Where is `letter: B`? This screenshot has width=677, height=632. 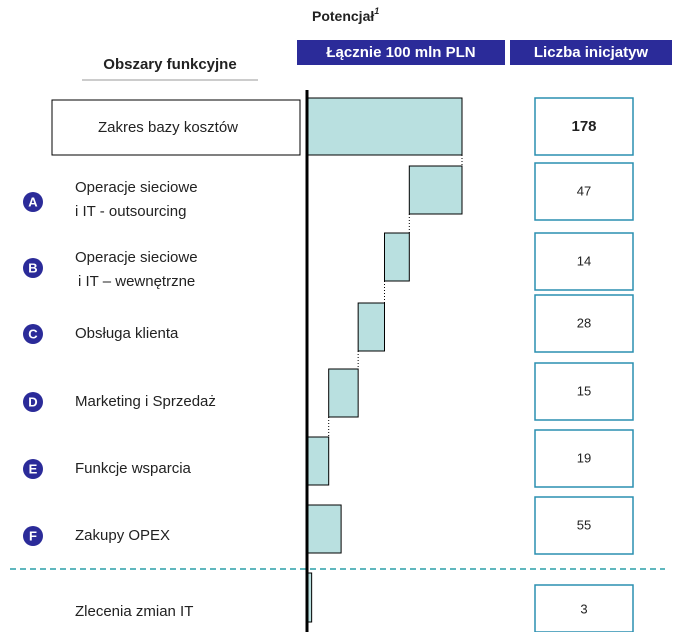
letter: B is located at coordinates (32, 267).